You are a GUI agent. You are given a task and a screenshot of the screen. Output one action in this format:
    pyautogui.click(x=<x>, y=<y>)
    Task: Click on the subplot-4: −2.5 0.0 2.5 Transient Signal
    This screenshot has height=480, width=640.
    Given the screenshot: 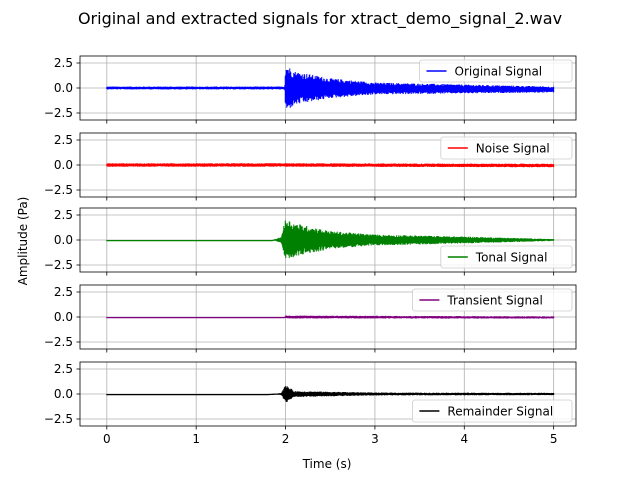 What is the action you would take?
    pyautogui.click(x=310, y=318)
    